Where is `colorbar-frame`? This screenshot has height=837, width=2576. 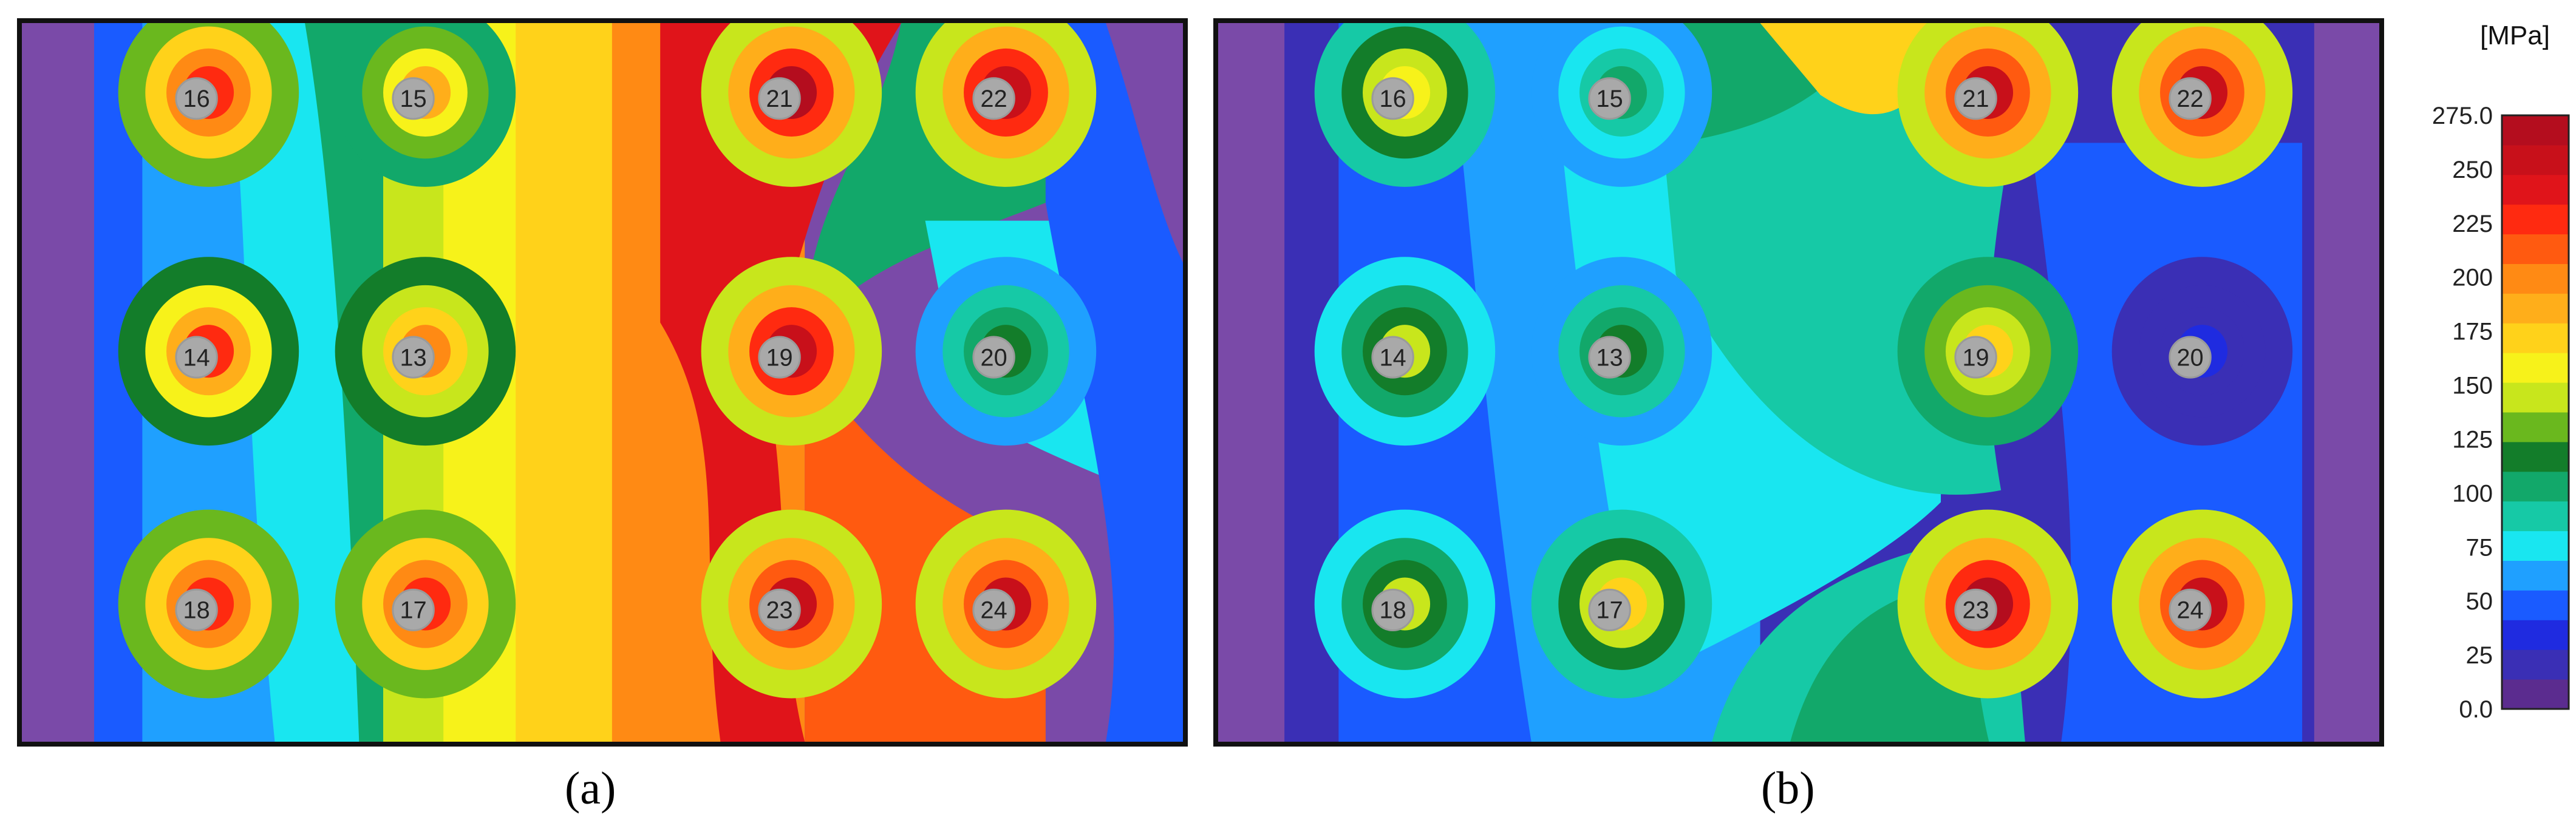
colorbar-frame is located at coordinates (2536, 412).